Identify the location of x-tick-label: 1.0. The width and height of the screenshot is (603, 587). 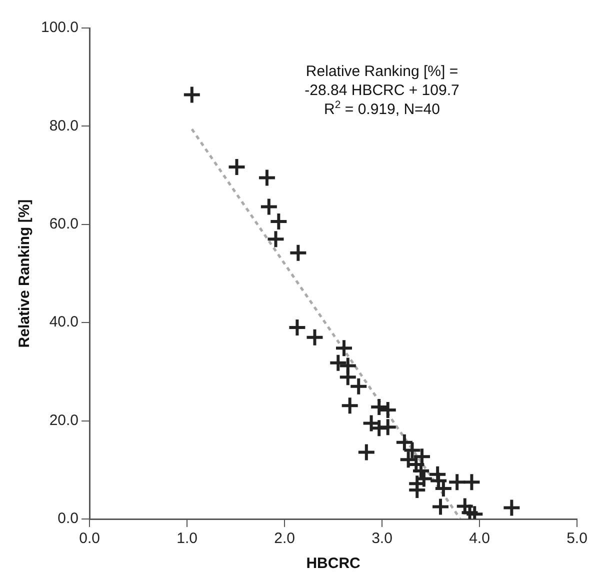
(187, 539).